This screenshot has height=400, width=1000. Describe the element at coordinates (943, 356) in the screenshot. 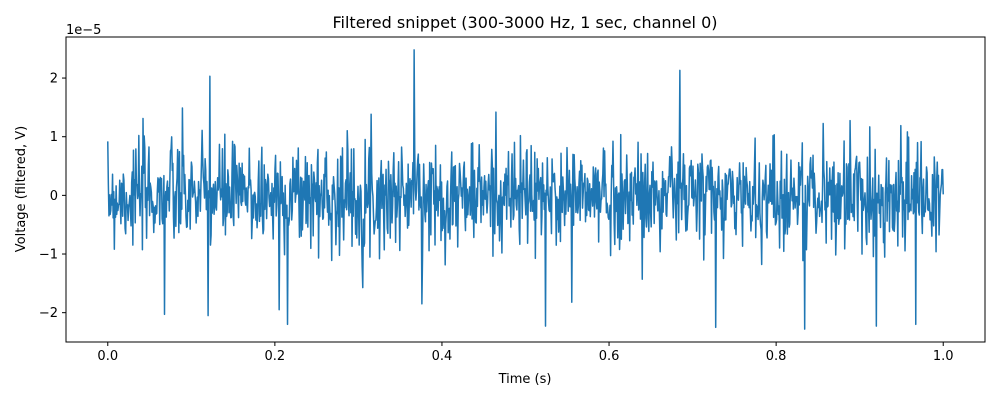

I see `x-tick-label: 1.0` at that location.